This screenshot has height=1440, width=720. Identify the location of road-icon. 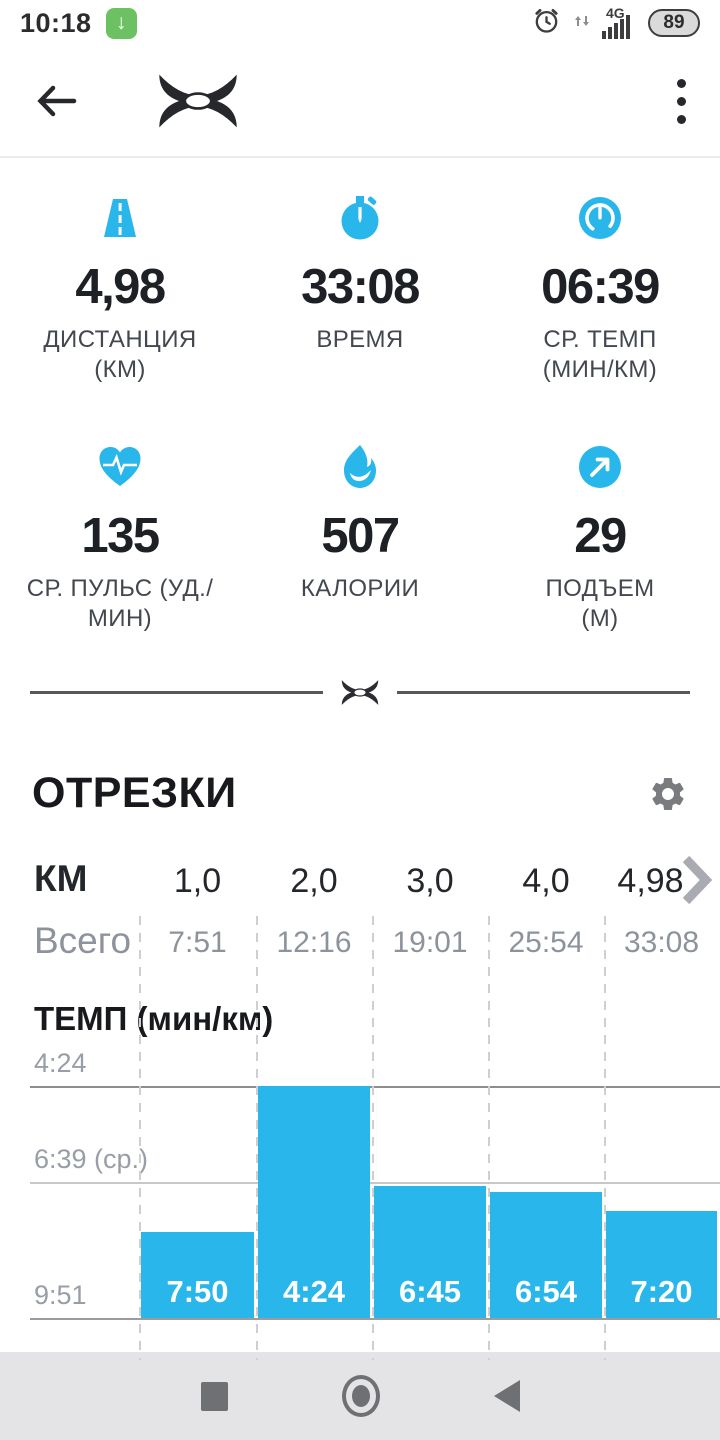
(120, 220).